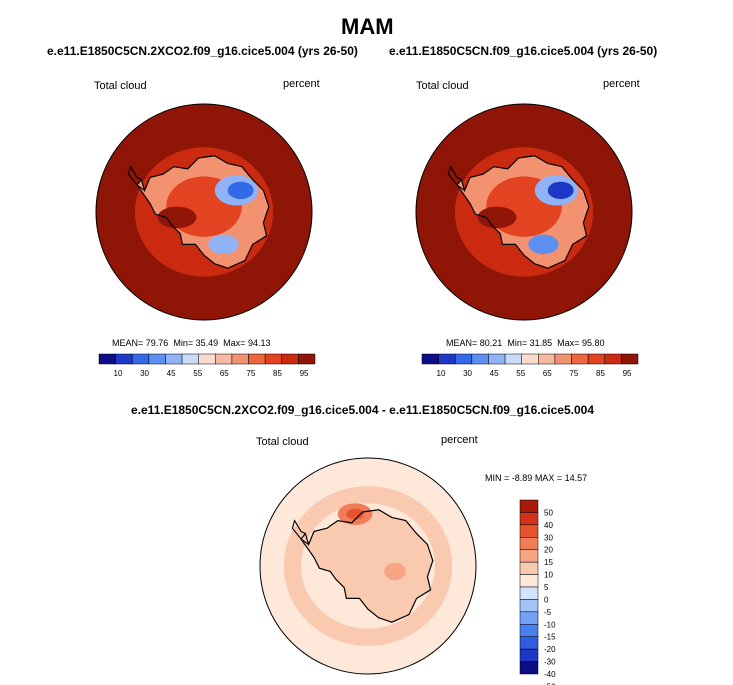 The image size is (733, 685). I want to click on positive-anomaly-core, so click(355, 514).